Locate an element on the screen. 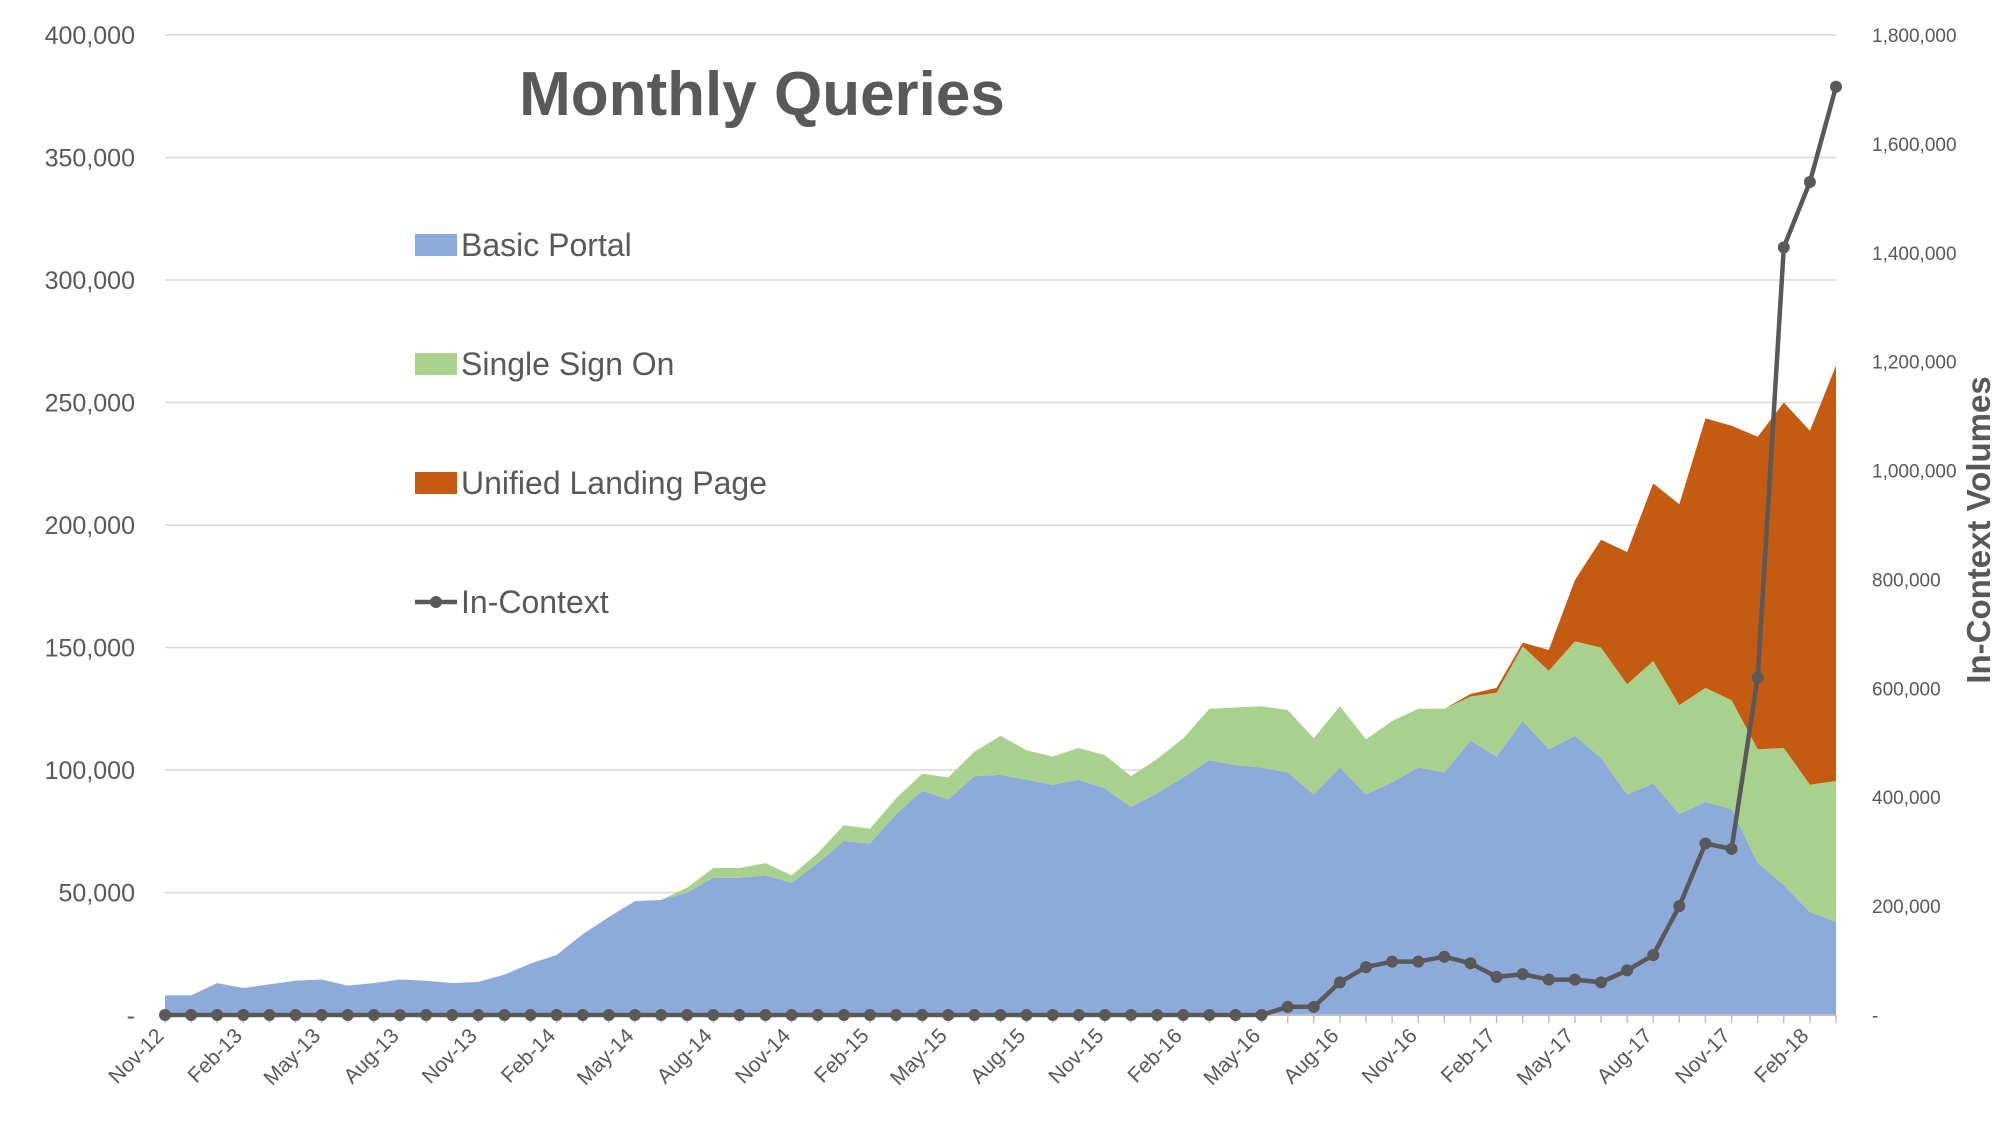  x-tick-label: Nov-17 is located at coordinates (1703, 1056).